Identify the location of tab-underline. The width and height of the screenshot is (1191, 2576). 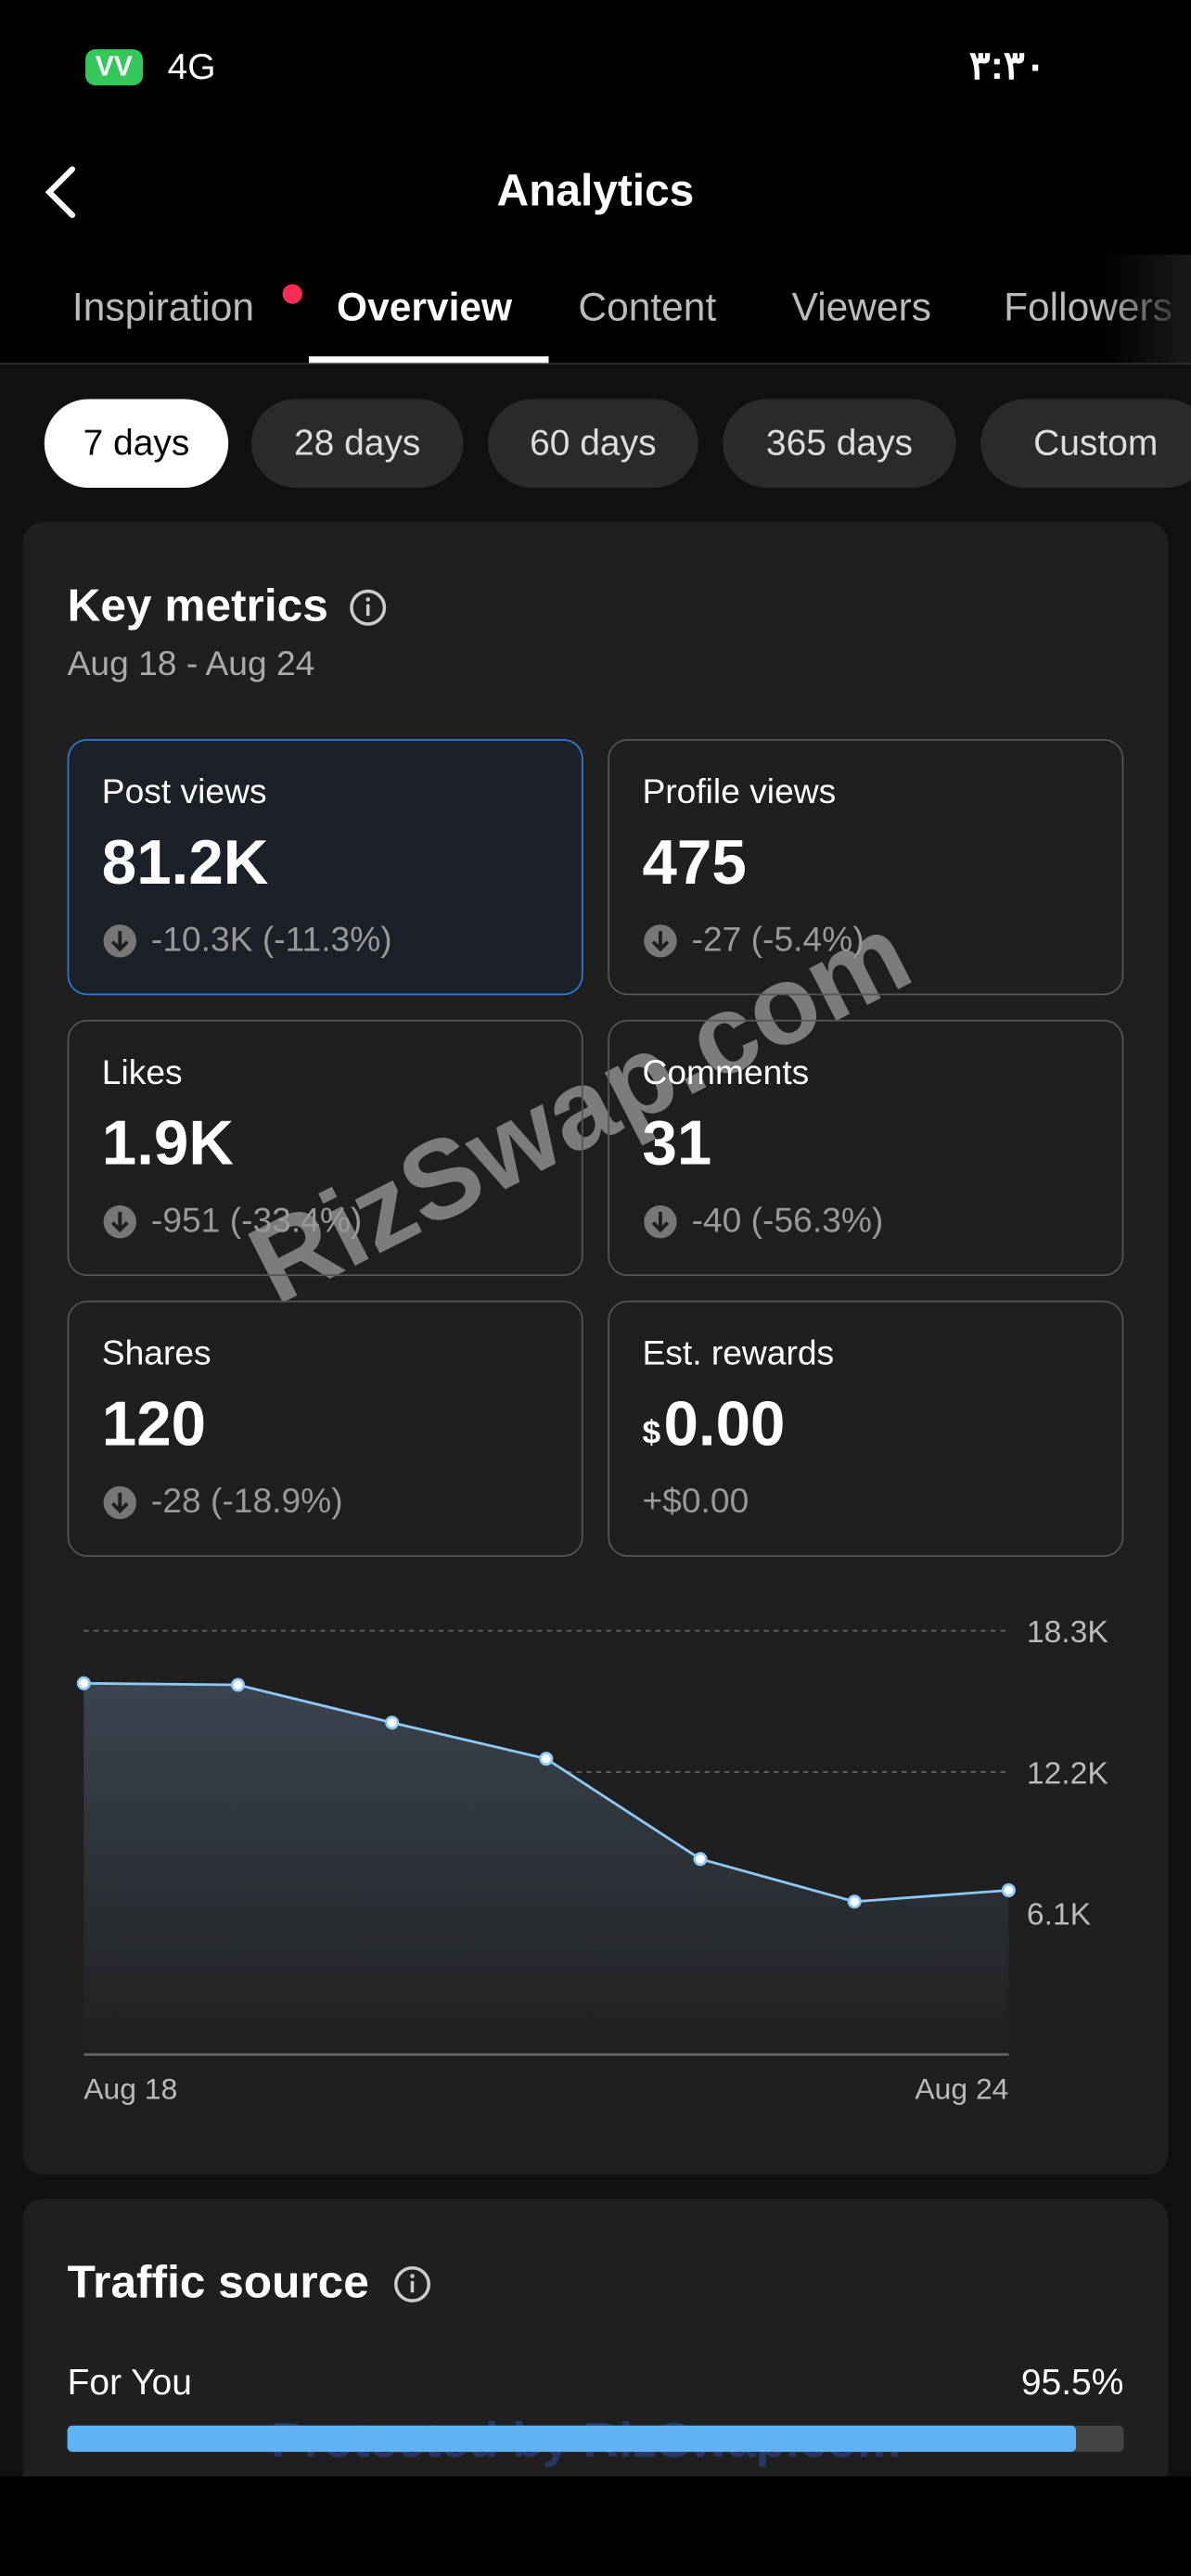
(428, 359).